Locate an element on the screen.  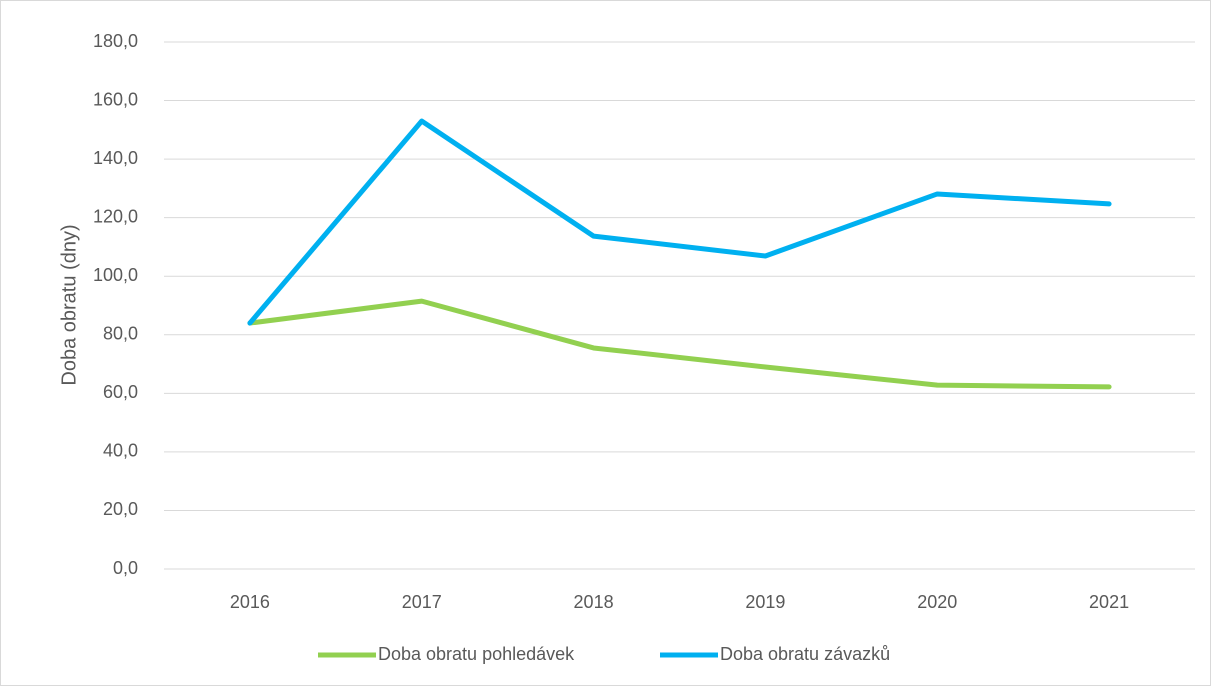
y-tick-label: 180,0 is located at coordinates (115, 41).